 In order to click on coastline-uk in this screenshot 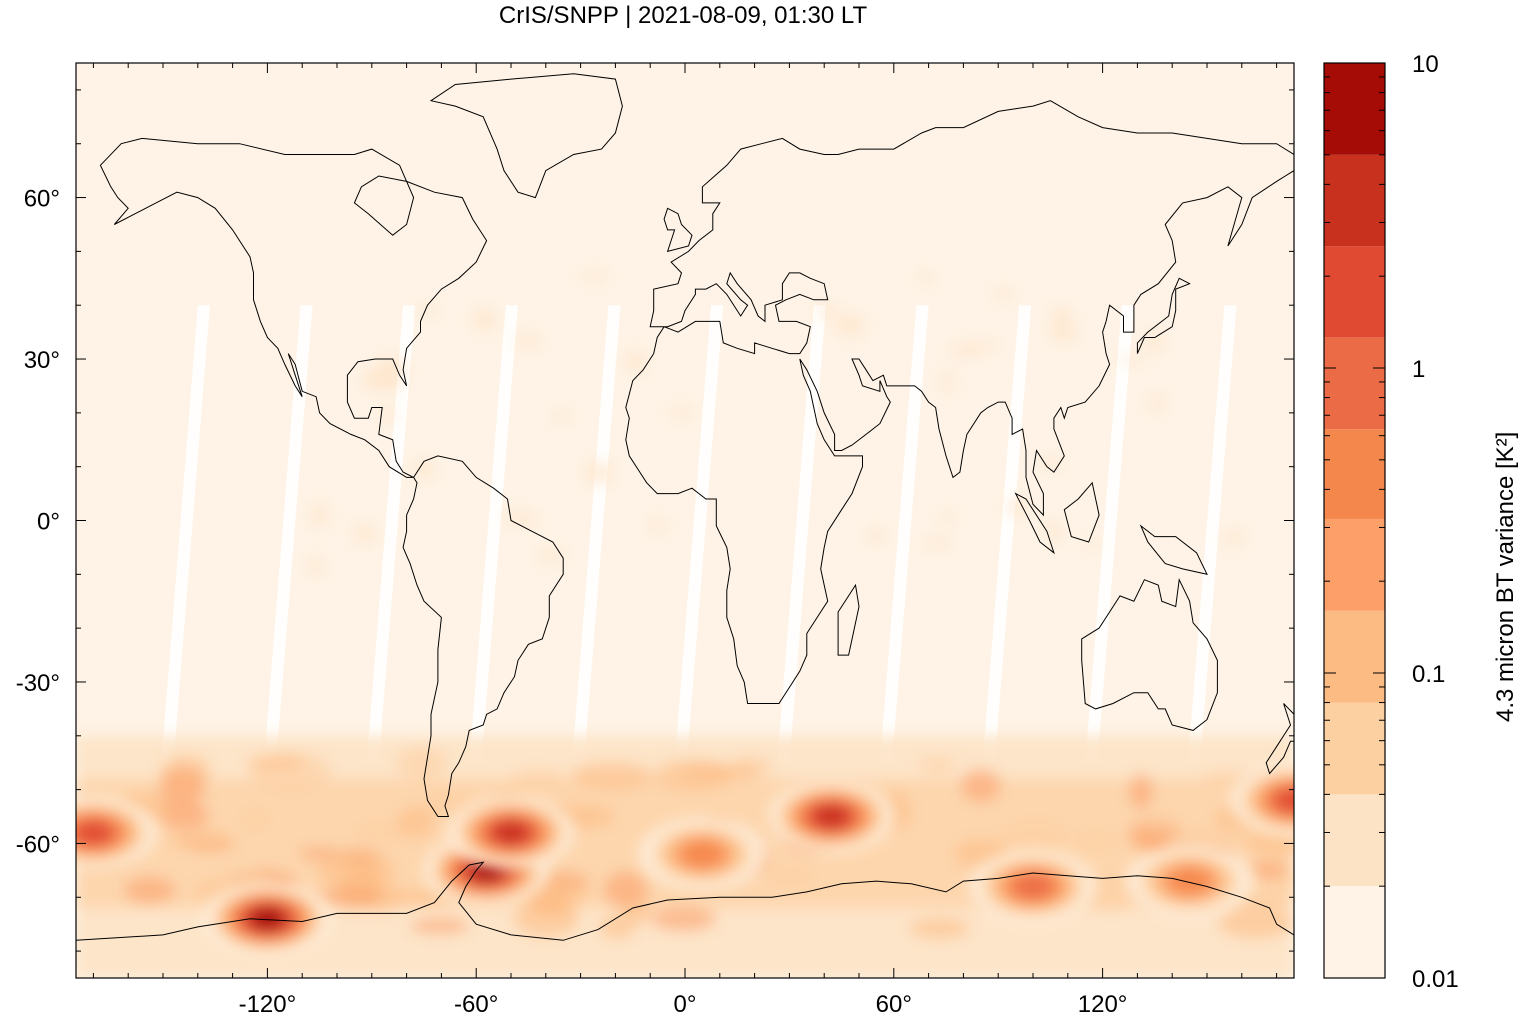, I will do `click(678, 230)`.